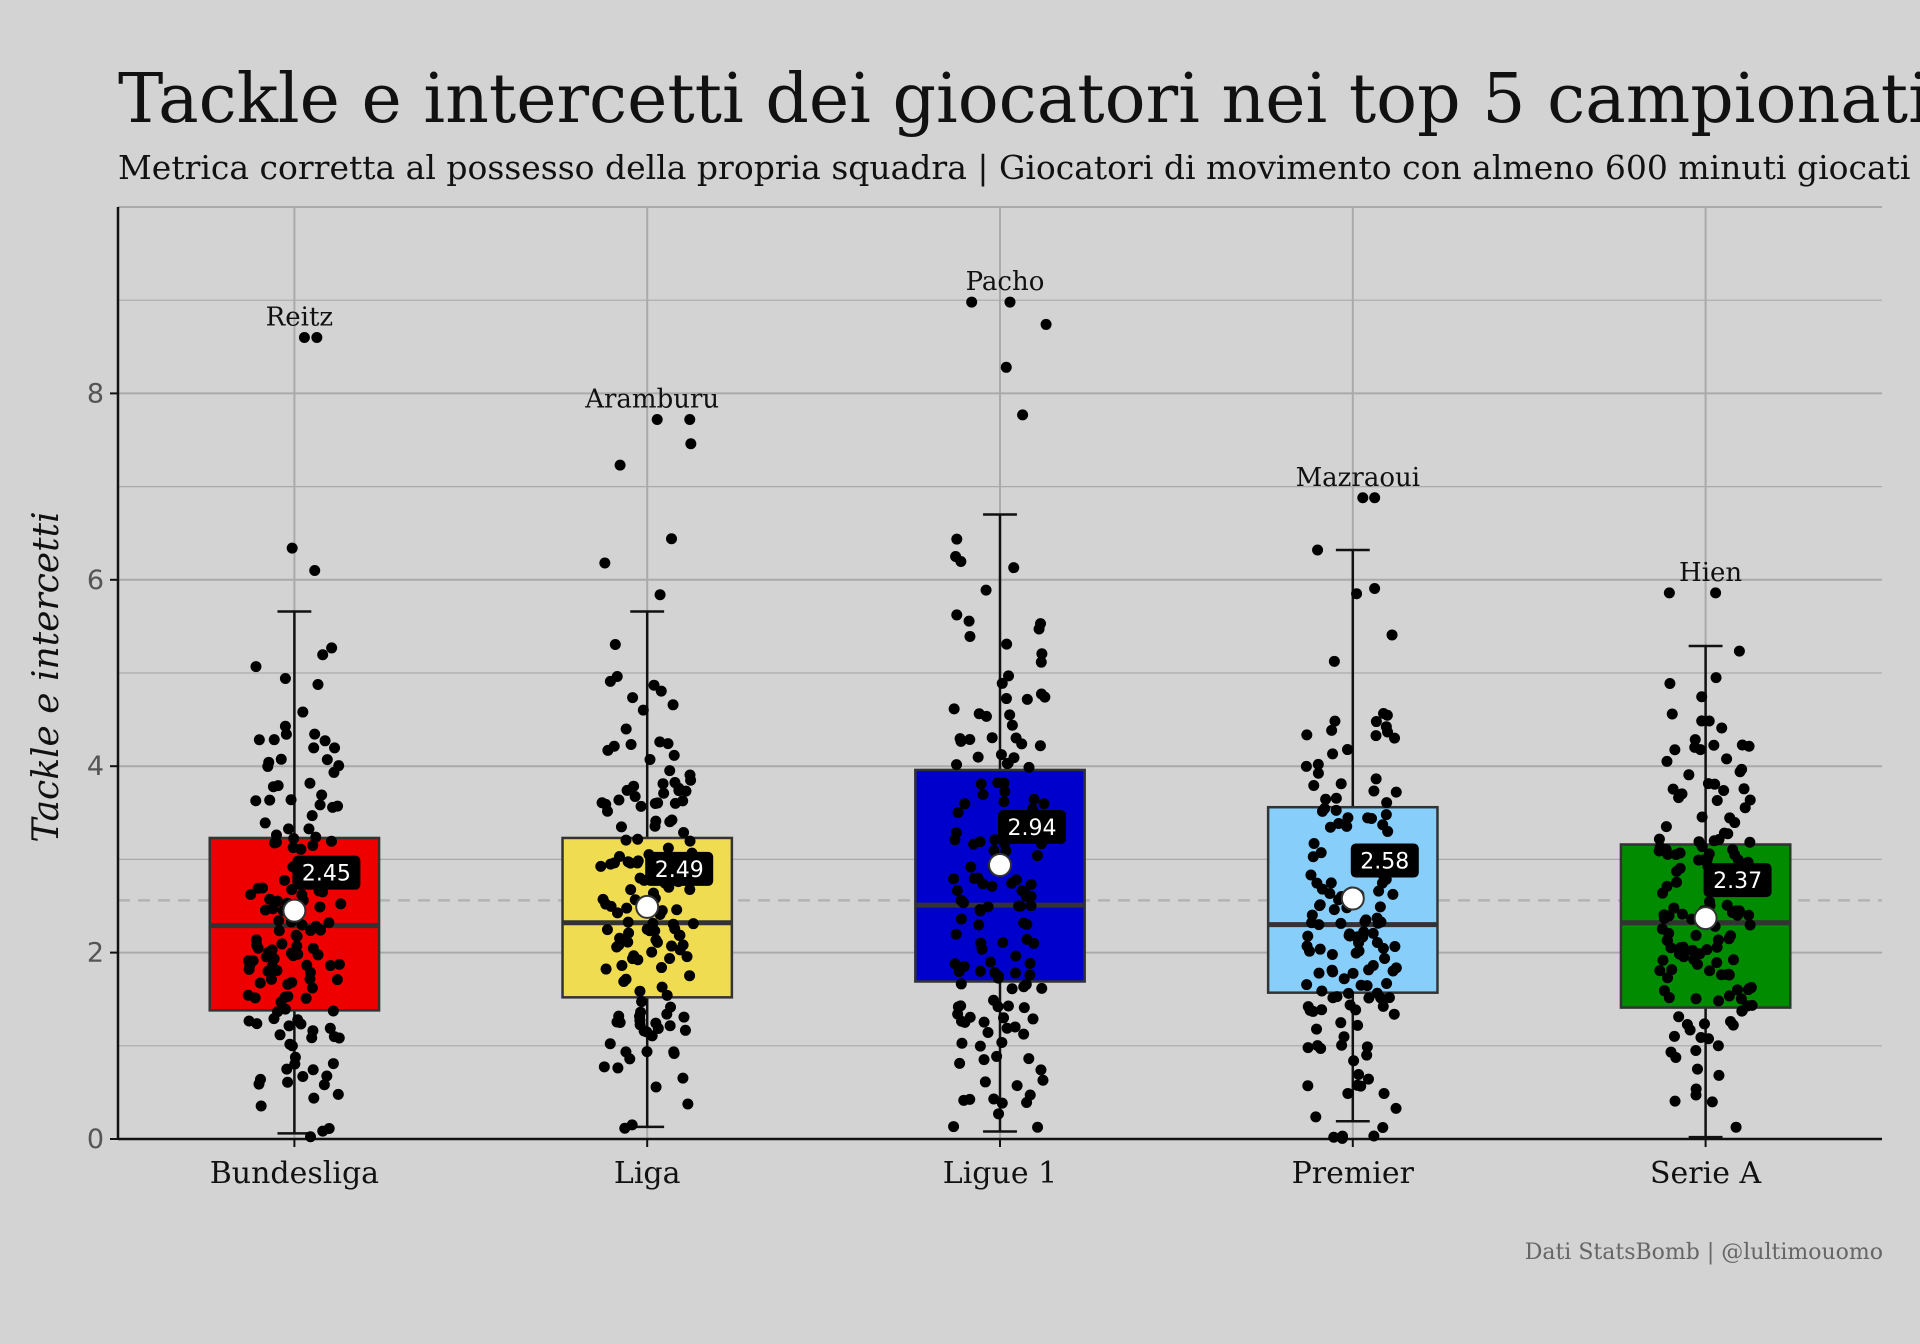  What do you see at coordinates (1710, 573) in the screenshot?
I see `player-annotation: Hien` at bounding box center [1710, 573].